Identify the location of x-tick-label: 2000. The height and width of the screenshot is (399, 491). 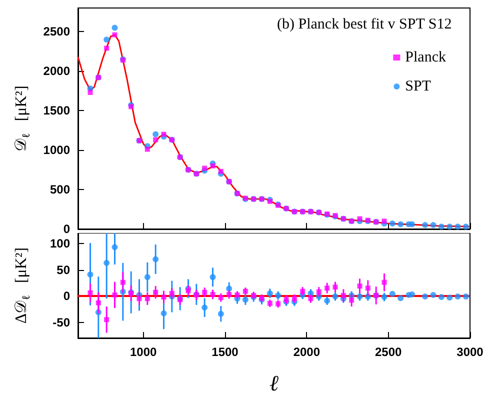
(306, 352).